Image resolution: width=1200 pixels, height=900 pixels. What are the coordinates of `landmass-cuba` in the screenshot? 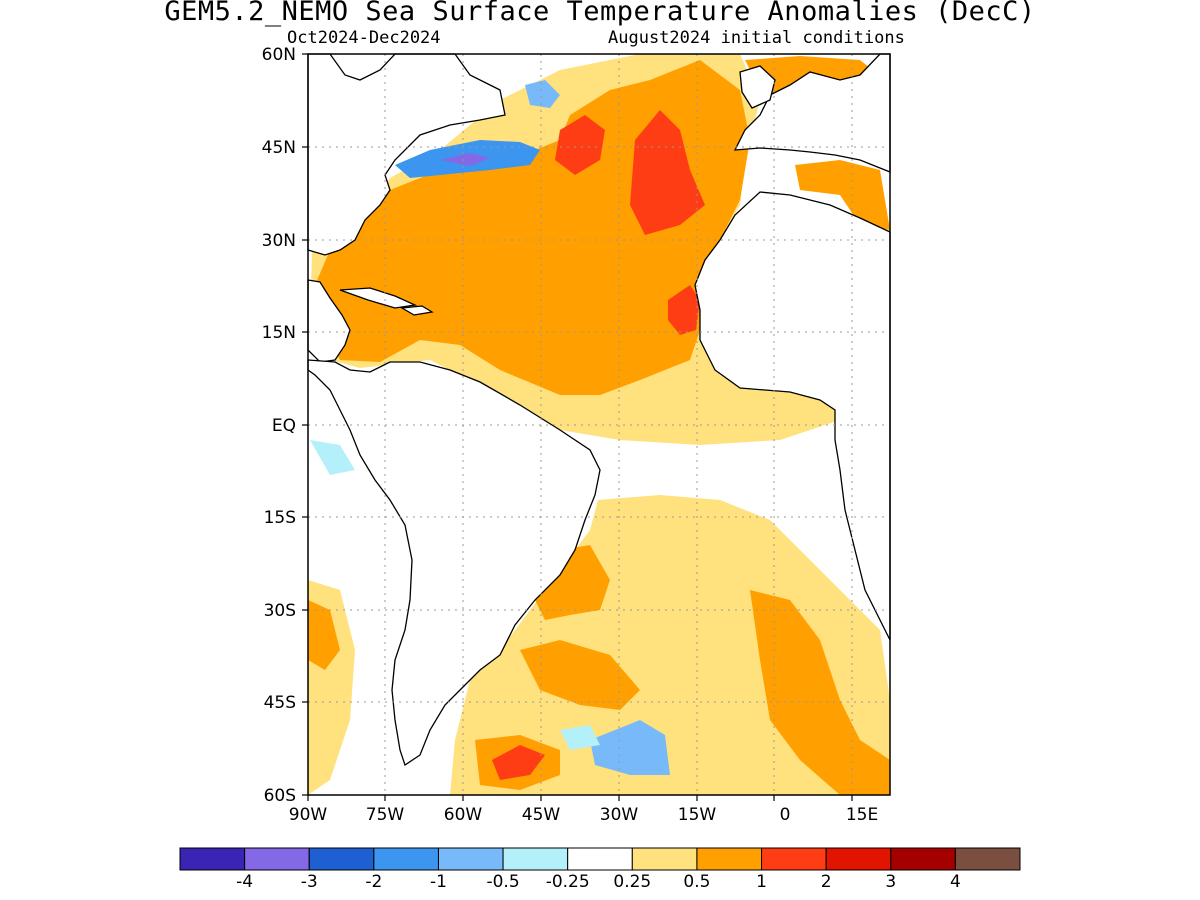 It's located at (378, 298).